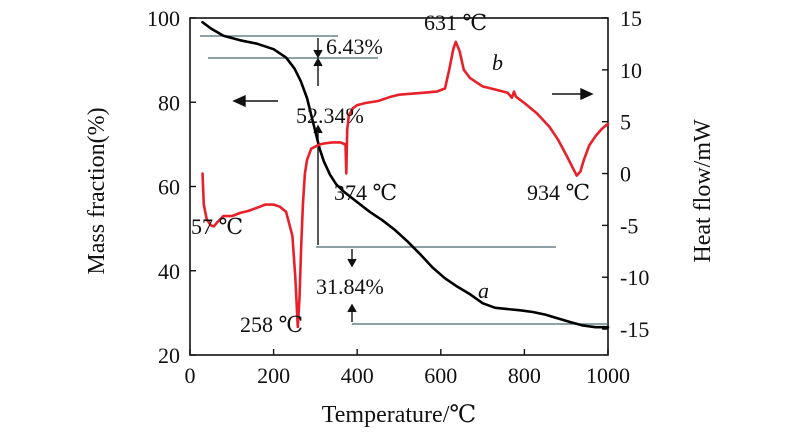 The width and height of the screenshot is (800, 442). Describe the element at coordinates (631, 70) in the screenshot. I see `y-right-tick-label-5: 10` at that location.